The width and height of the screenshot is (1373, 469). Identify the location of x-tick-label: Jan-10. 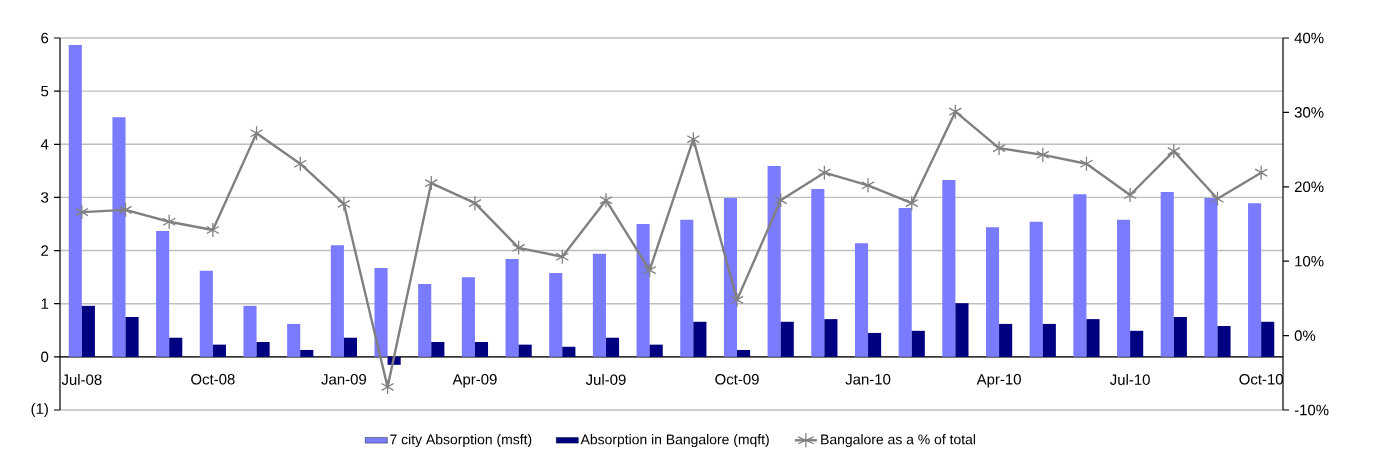
(868, 379).